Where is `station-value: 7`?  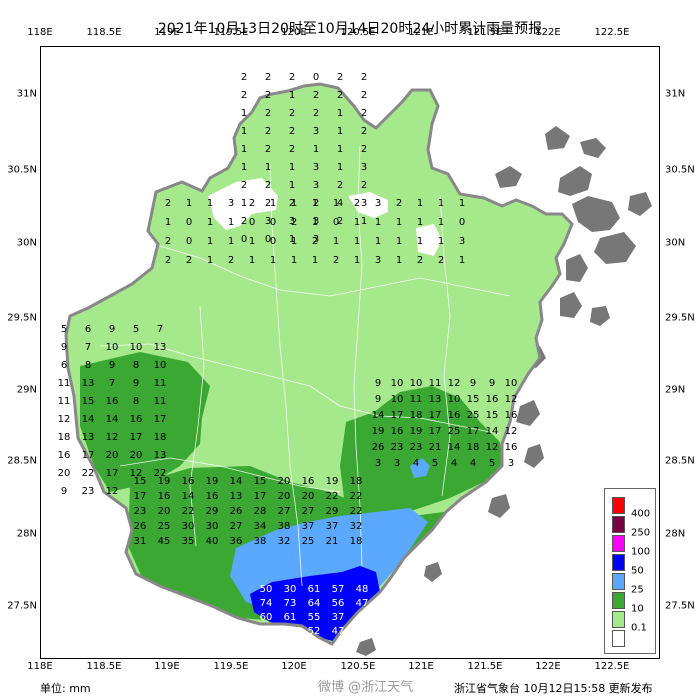 station-value: 7 is located at coordinates (112, 383).